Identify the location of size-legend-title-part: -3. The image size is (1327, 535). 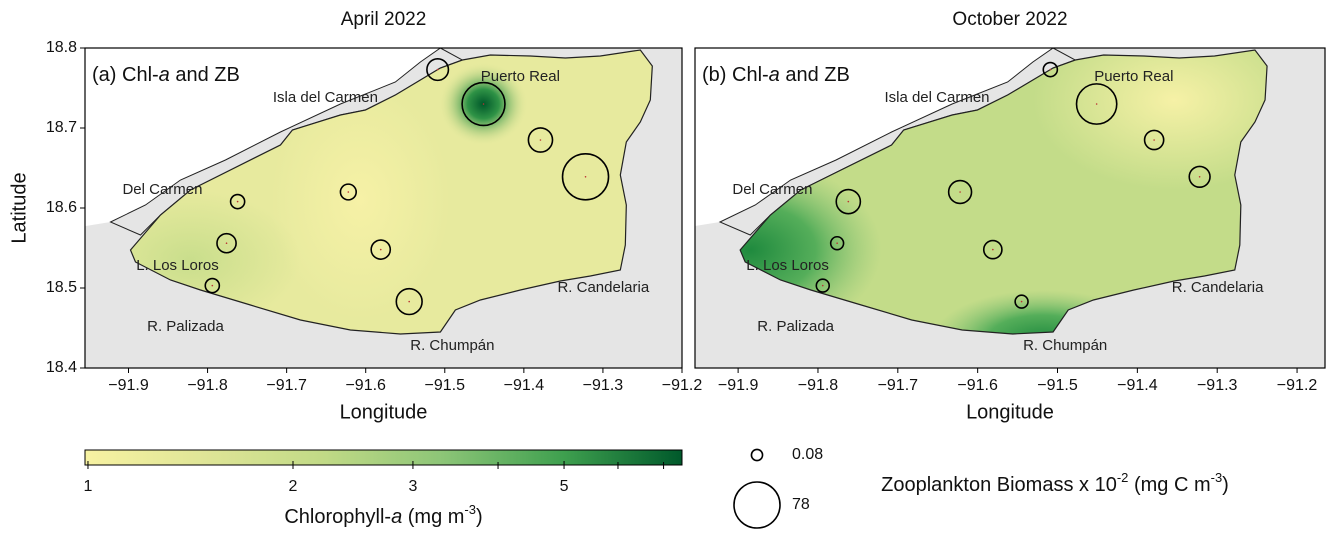
(1217, 477).